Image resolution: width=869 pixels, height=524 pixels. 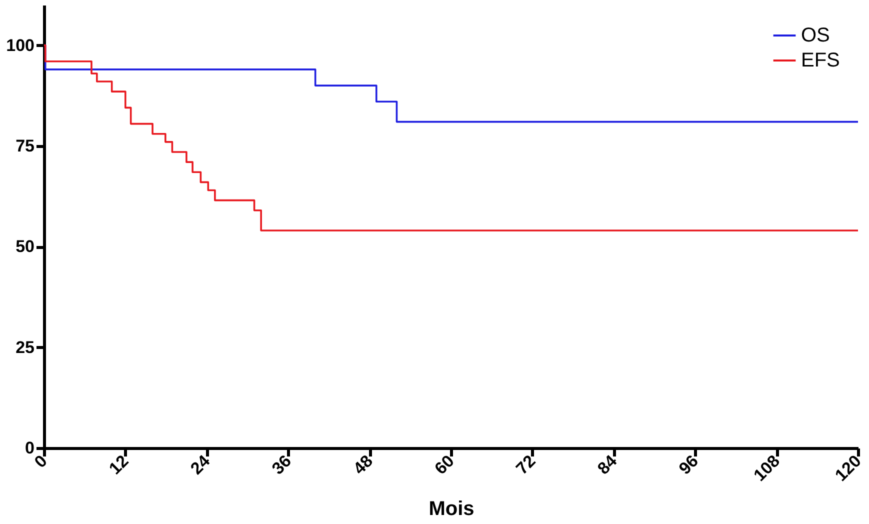 I want to click on y-tick-label: 0, so click(x=29, y=448).